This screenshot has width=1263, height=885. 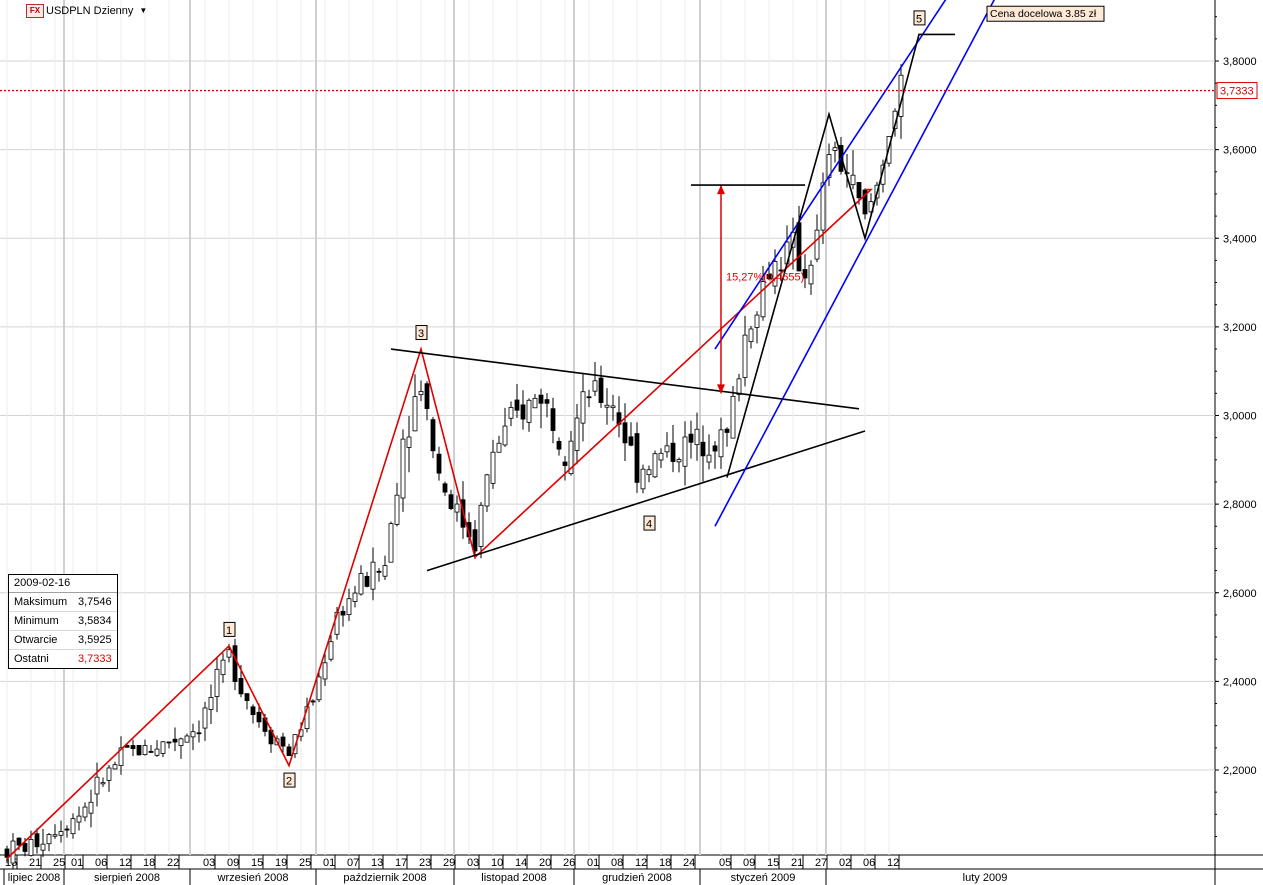 What do you see at coordinates (401, 863) in the screenshot?
I see `day-tick-label: 17` at bounding box center [401, 863].